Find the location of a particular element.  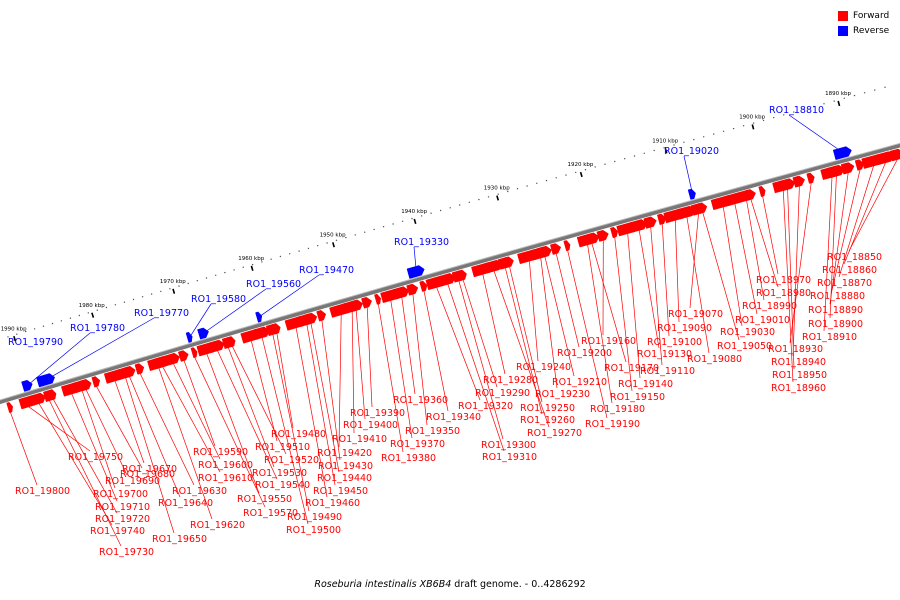

forward-gene-label: RO1_19730 is located at coordinates (126, 552).